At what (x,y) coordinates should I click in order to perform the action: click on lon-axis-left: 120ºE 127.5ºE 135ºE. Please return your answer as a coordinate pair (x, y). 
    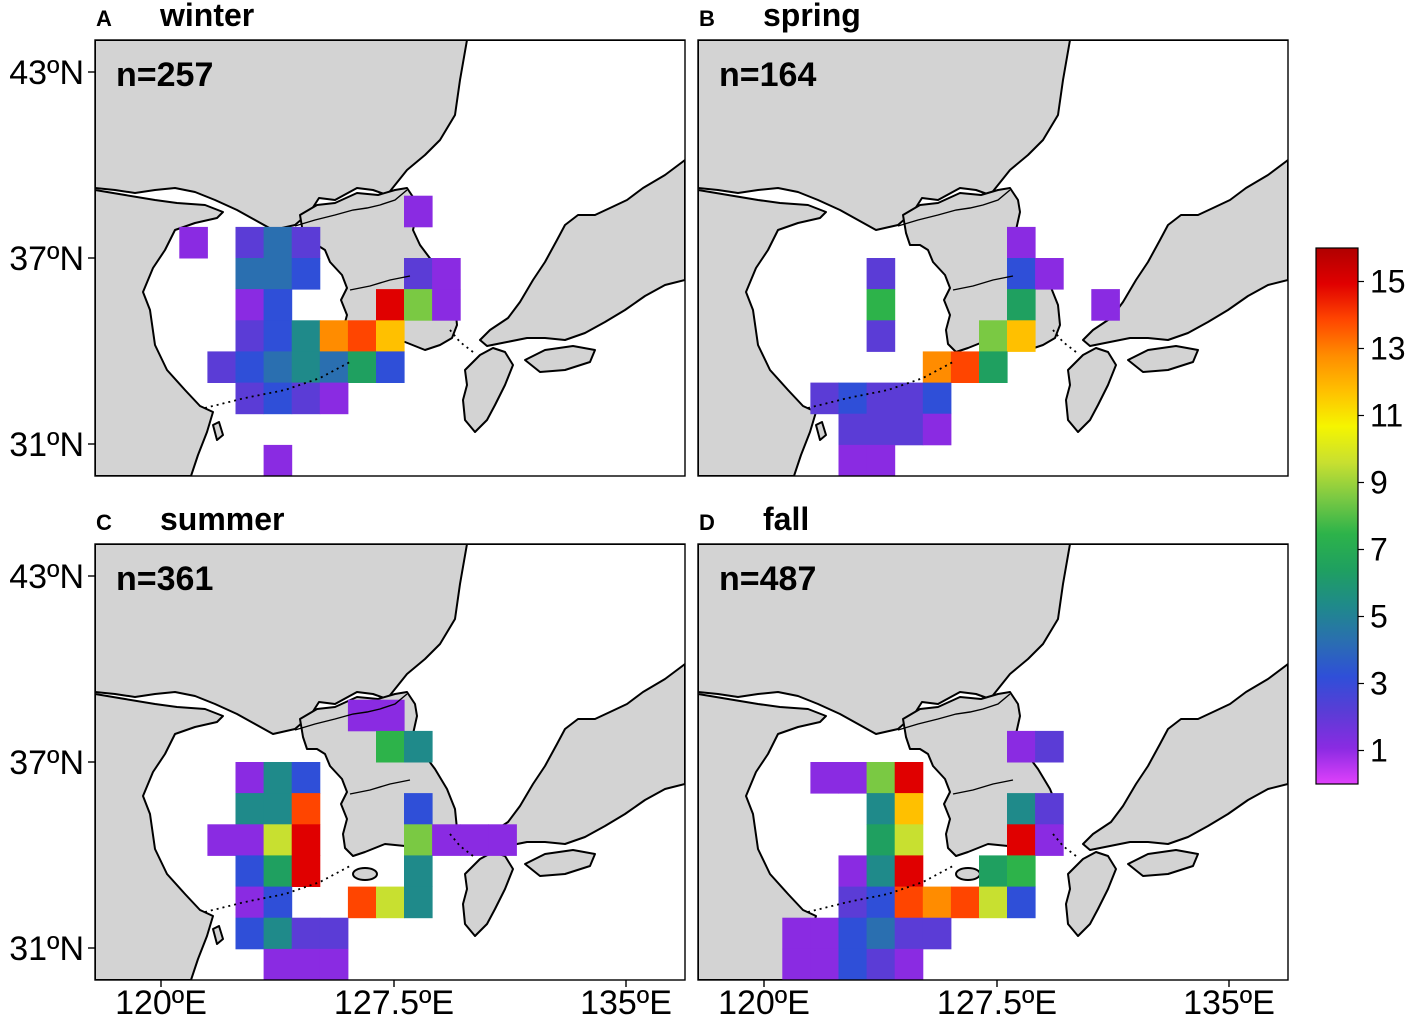
    Looking at the image, I should click on (393, 1000).